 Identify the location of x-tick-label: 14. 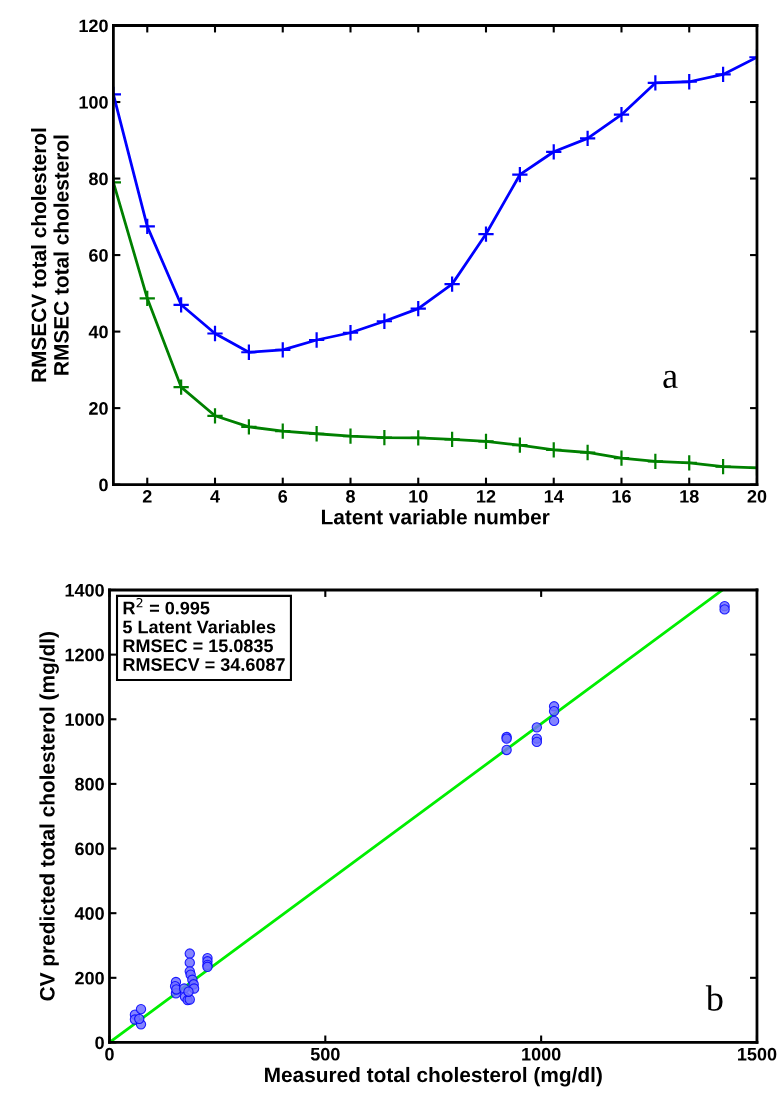
(554, 496).